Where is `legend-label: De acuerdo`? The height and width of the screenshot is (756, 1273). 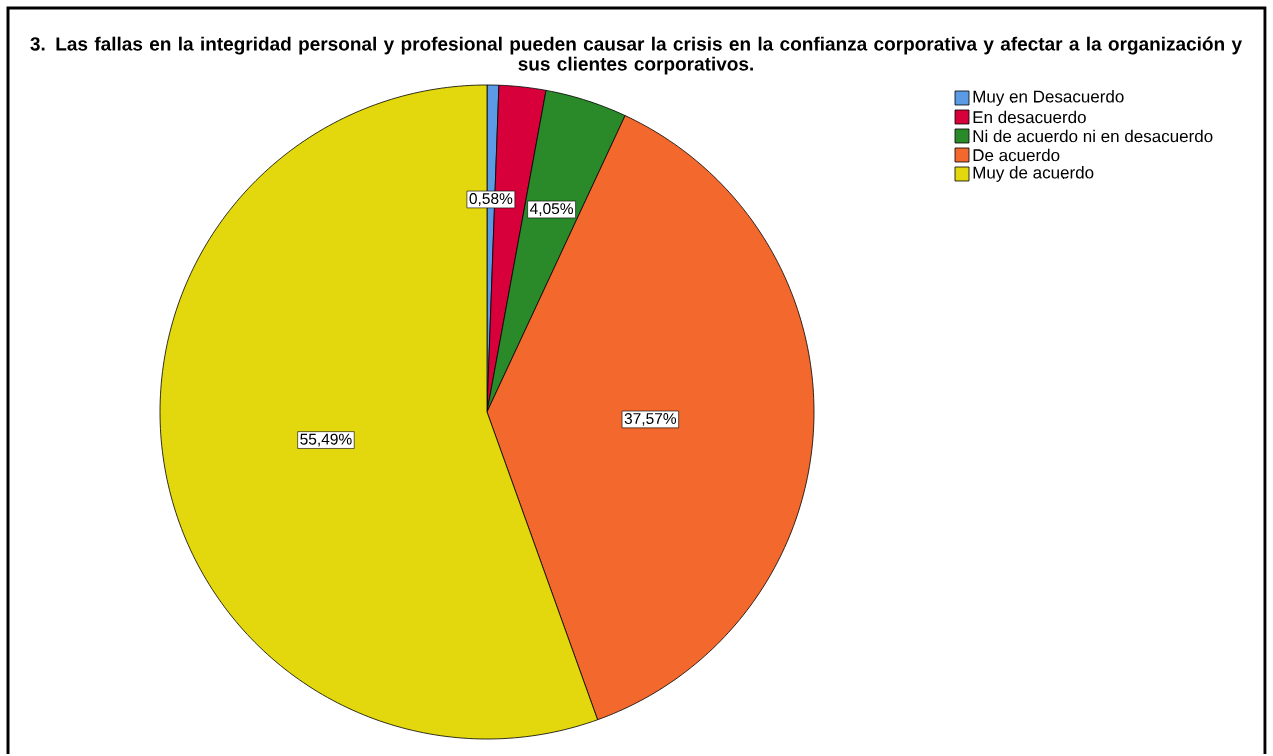
legend-label: De acuerdo is located at coordinates (1016, 155).